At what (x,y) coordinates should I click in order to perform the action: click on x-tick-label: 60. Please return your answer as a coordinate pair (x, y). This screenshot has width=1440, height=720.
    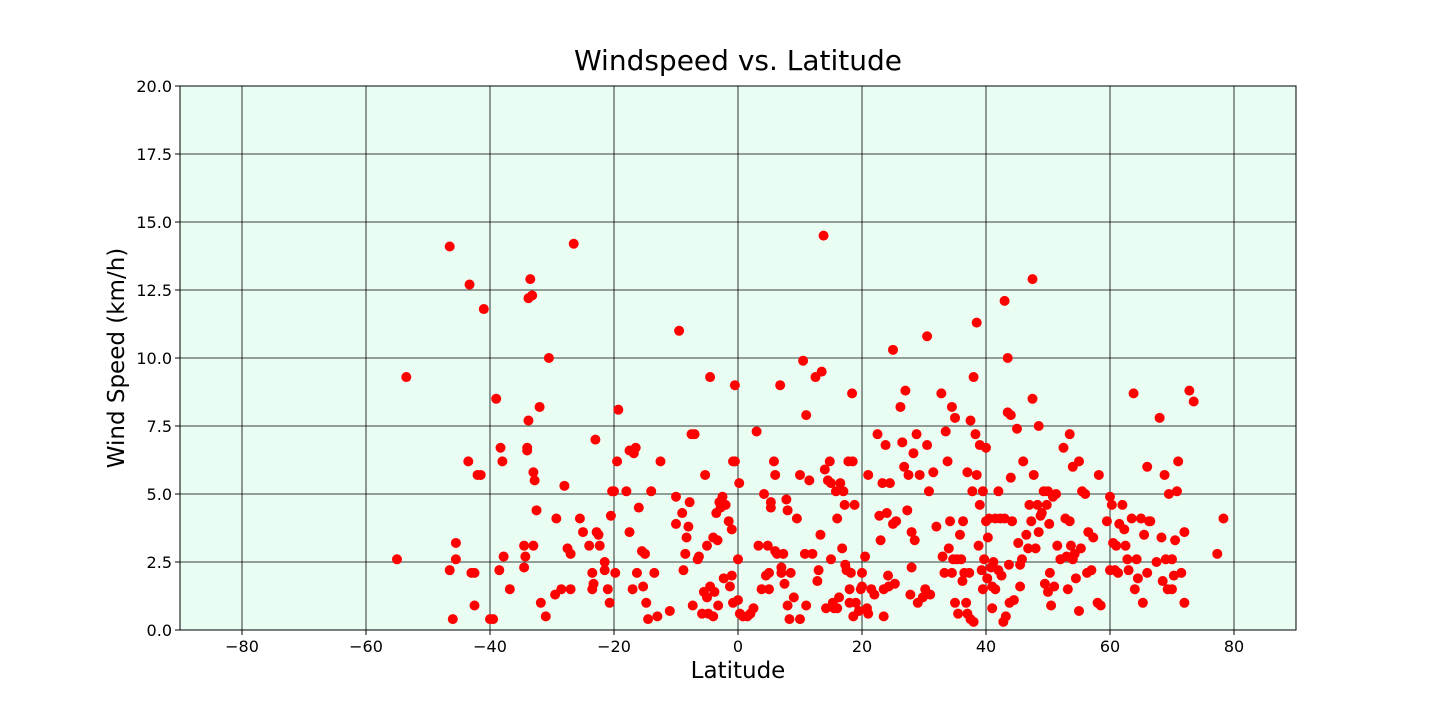
    Looking at the image, I should click on (1110, 646).